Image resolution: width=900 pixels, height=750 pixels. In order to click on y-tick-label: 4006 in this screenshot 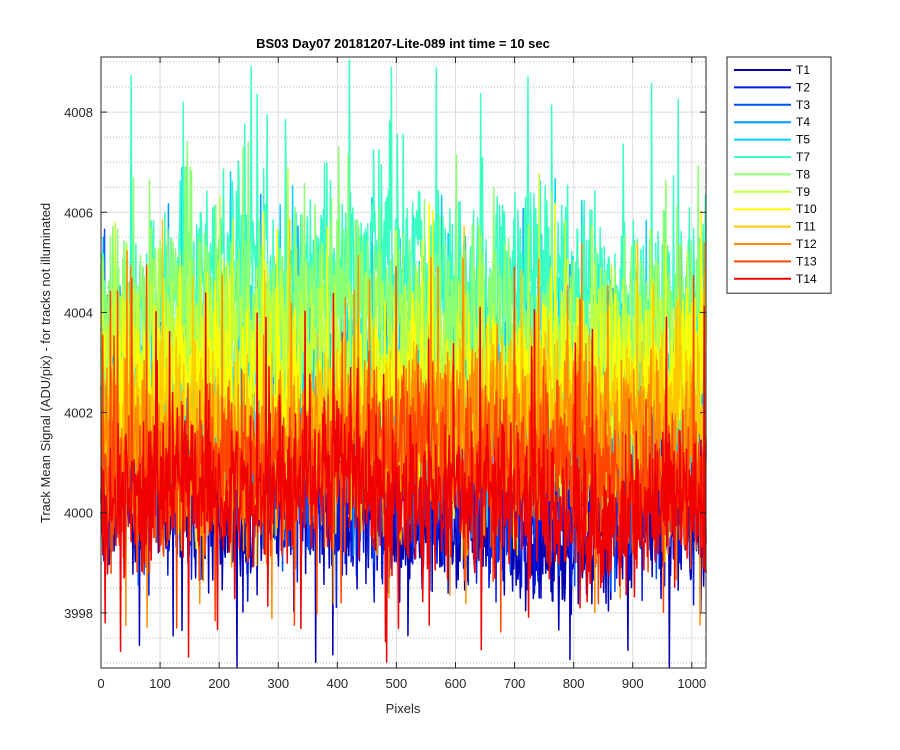, I will do `click(78, 212)`.